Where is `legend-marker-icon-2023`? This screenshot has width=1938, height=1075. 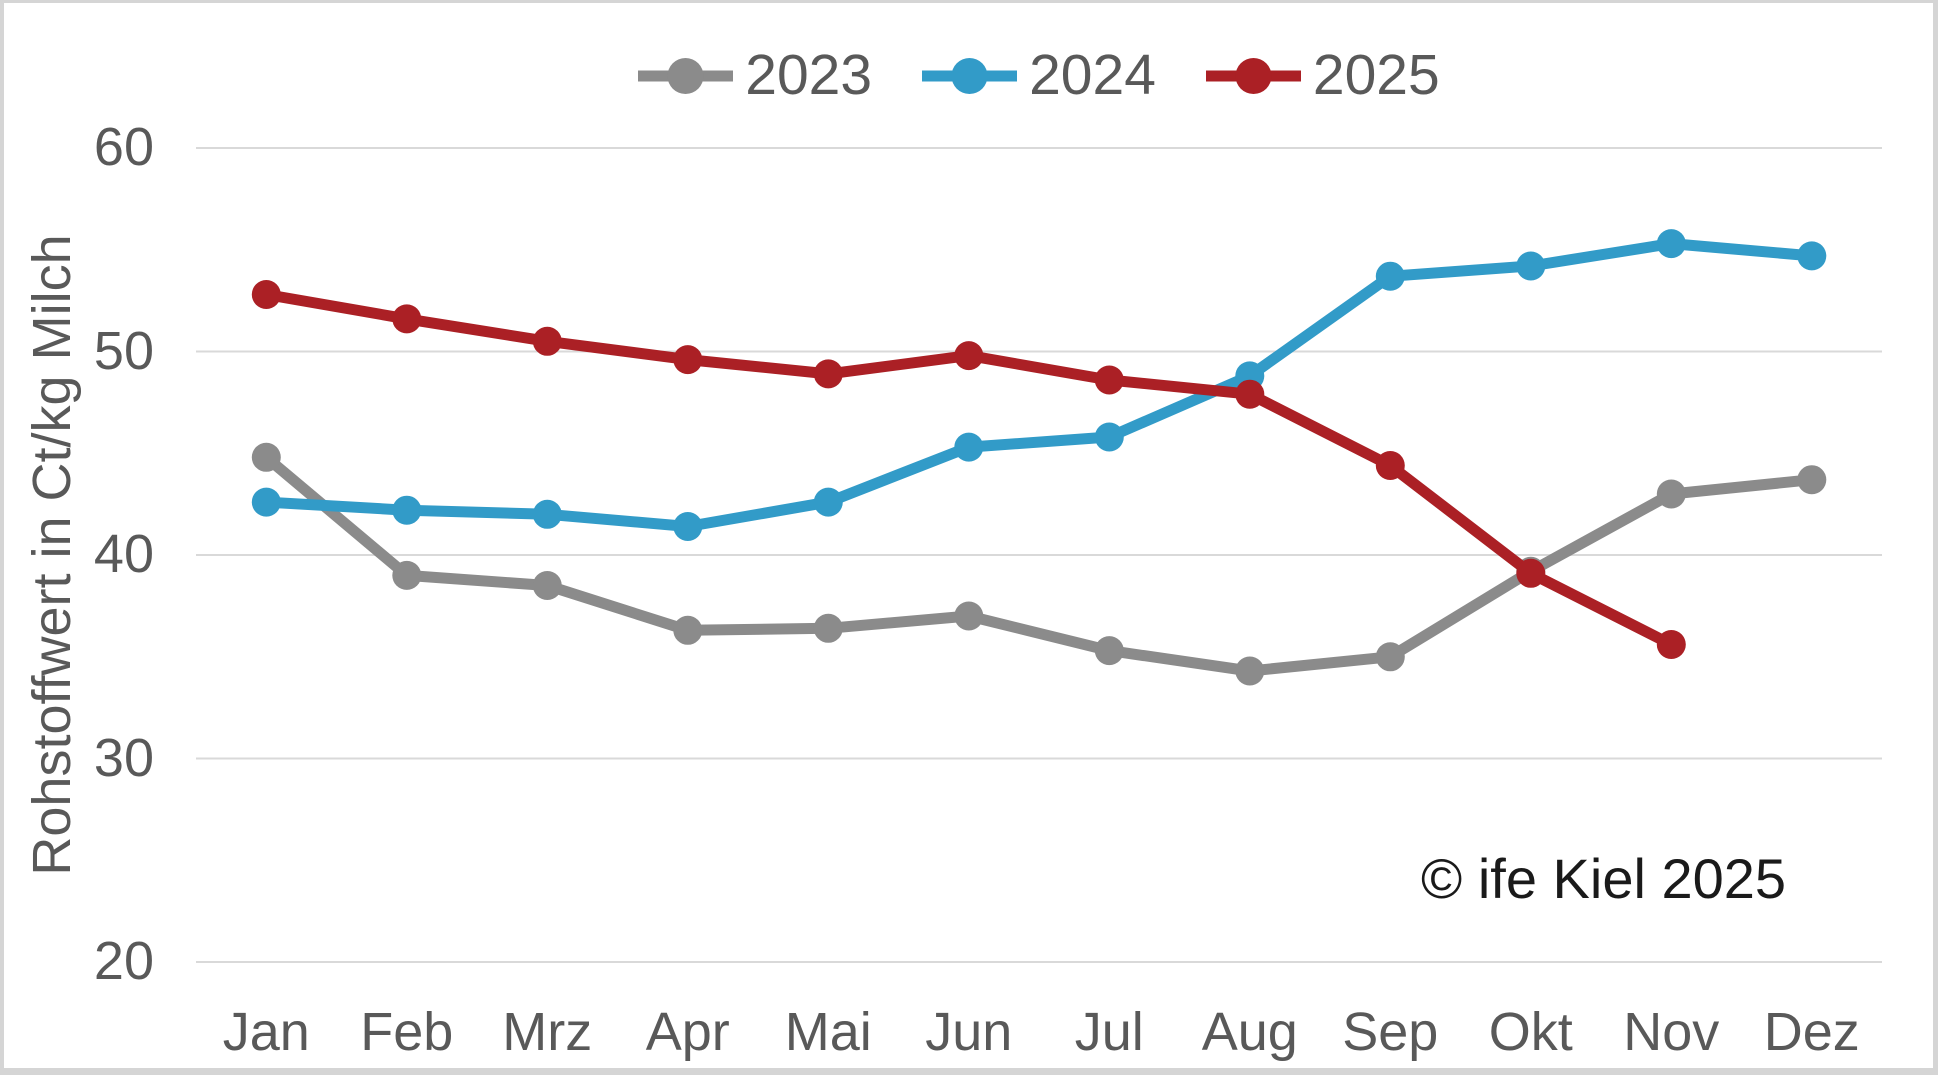 legend-marker-icon-2023 is located at coordinates (686, 75).